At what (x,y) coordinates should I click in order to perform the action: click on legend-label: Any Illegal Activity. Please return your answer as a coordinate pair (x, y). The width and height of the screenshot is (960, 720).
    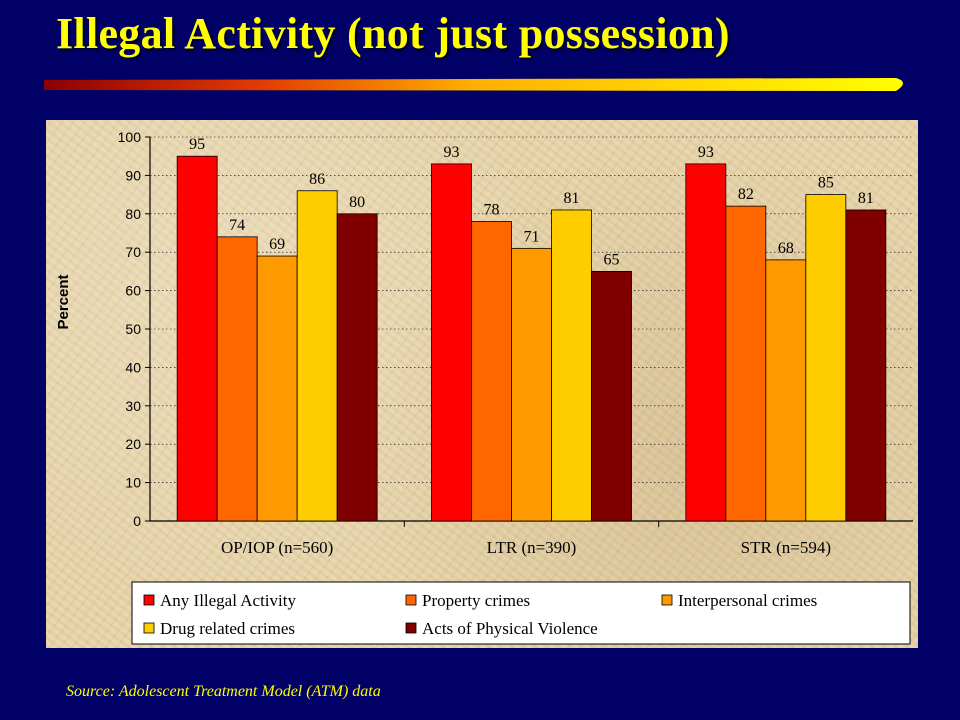
    Looking at the image, I should click on (228, 600).